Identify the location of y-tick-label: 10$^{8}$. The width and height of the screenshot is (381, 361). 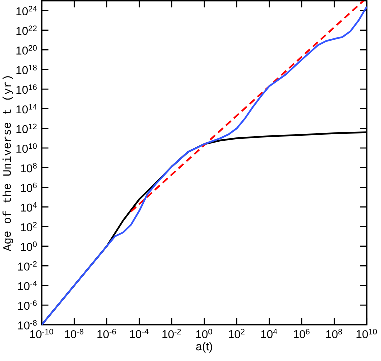
(29, 168).